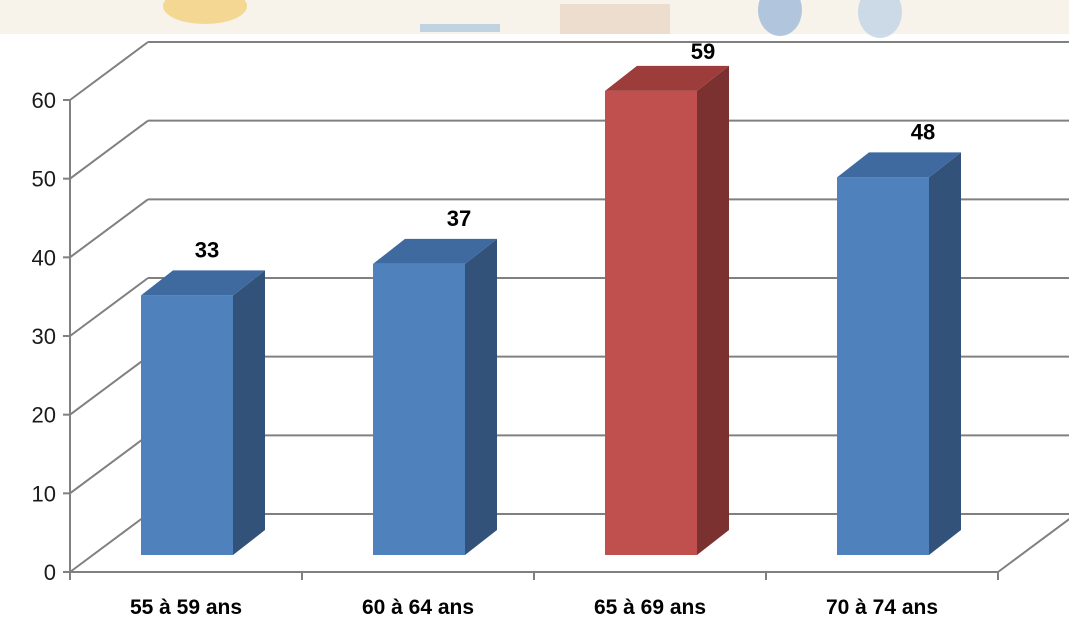  I want to click on y-tick-label: 30, so click(44, 336).